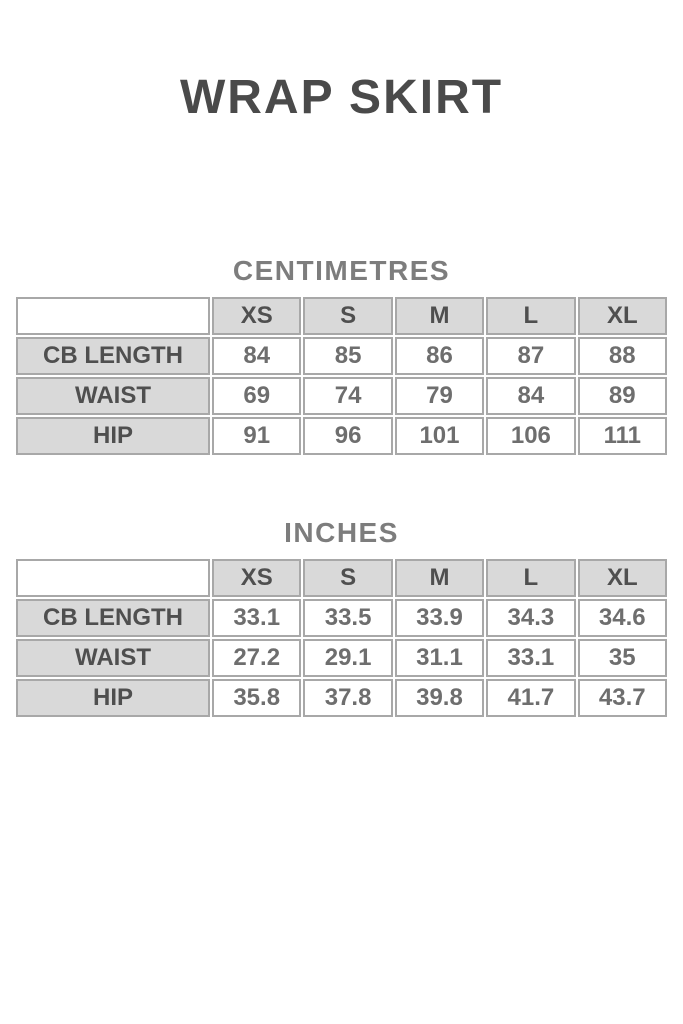  Describe the element at coordinates (622, 698) in the screenshot. I see `value-cell: 43.7` at that location.